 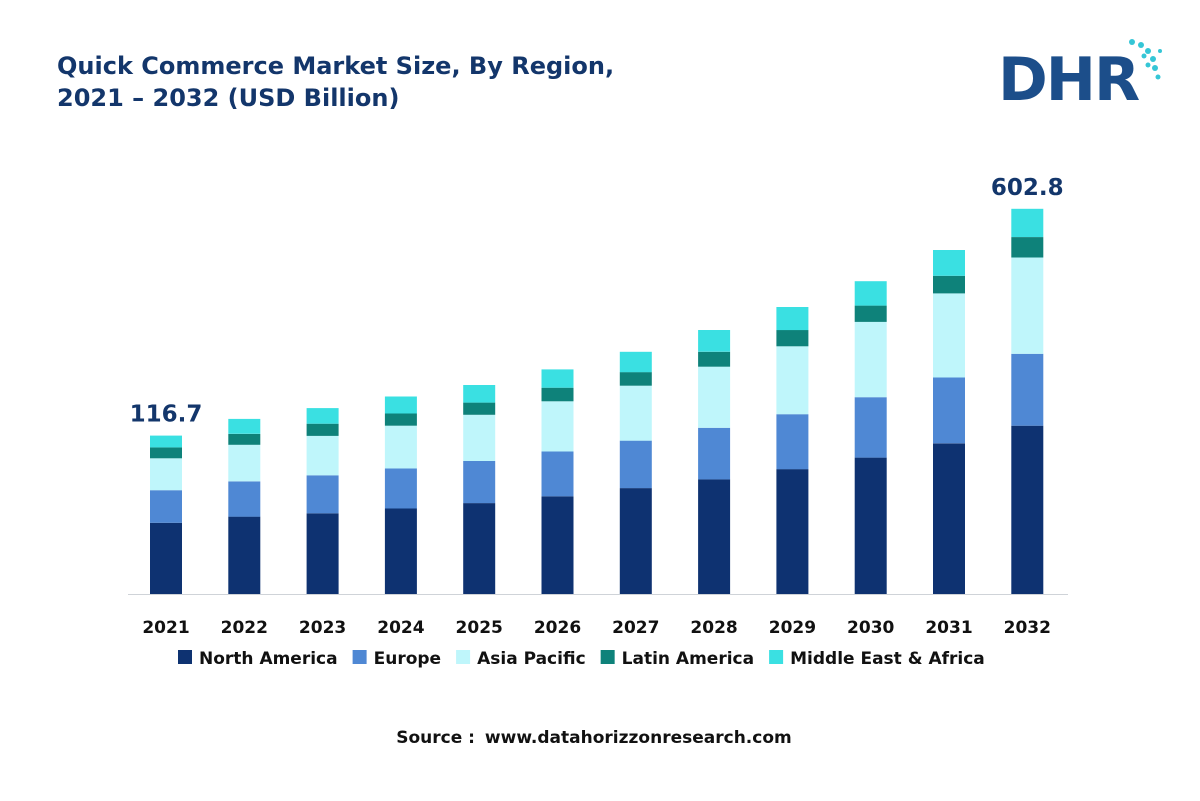 I want to click on bar-2021-asia-pacific, so click(x=166, y=474).